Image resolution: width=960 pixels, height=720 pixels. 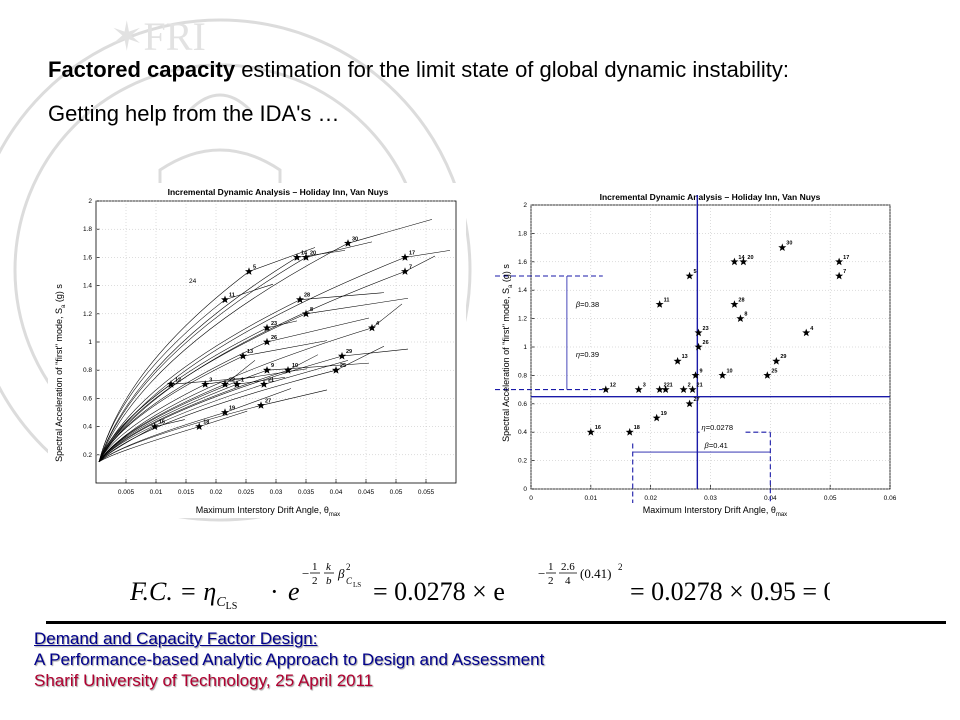 I want to click on star-label: 7, so click(x=844, y=272).